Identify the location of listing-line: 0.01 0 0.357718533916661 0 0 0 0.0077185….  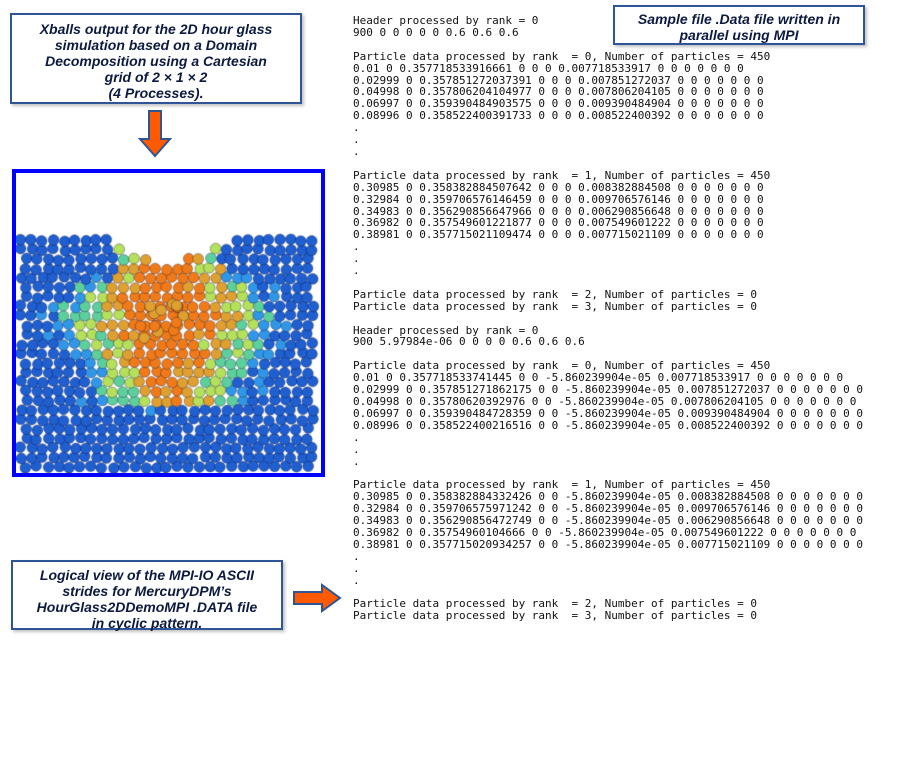
(548, 68).